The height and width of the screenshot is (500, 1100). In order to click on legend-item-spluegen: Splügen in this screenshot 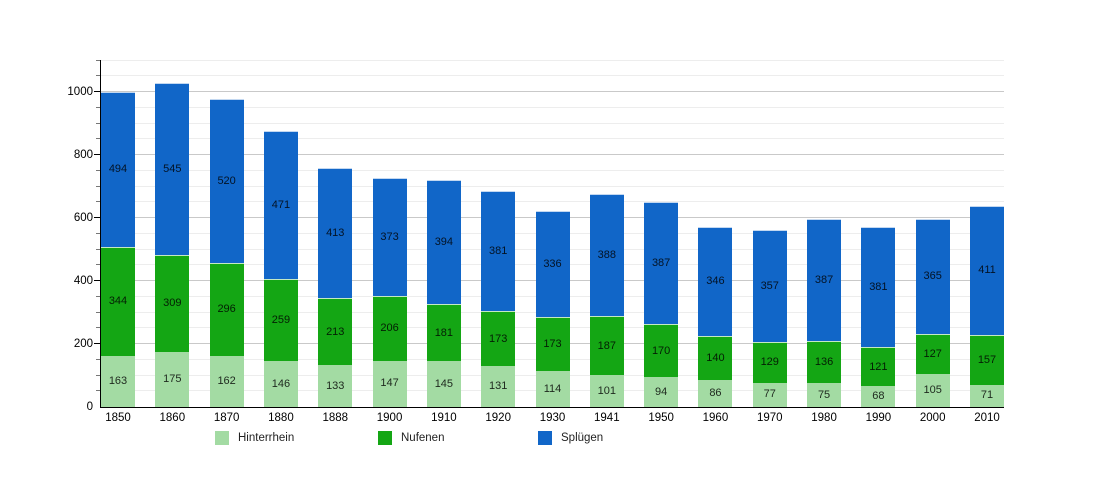, I will do `click(570, 438)`.